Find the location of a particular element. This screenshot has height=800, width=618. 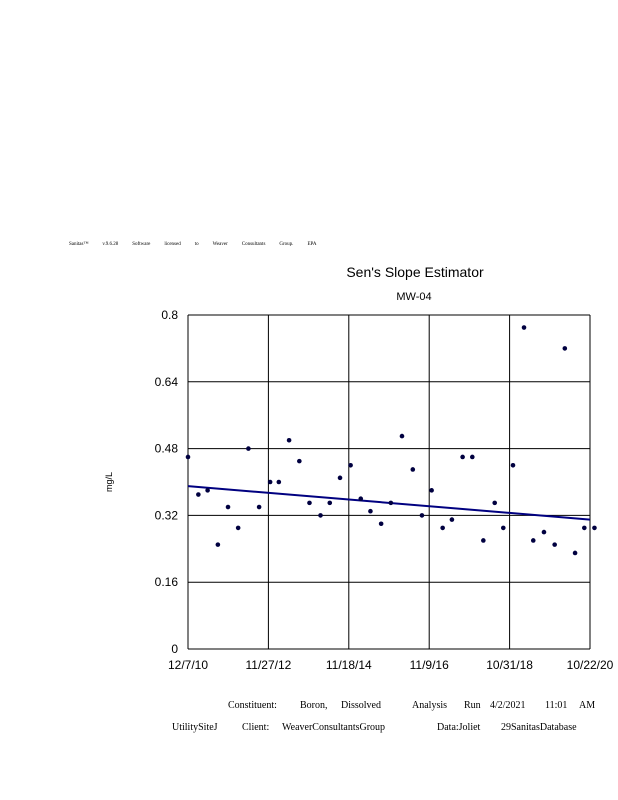

y-tick-label: 0.48 is located at coordinates (167, 449).